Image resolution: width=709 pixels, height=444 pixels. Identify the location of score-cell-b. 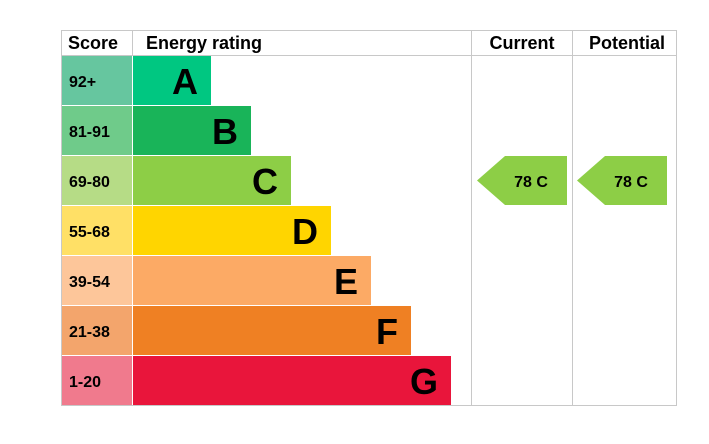
(97, 130).